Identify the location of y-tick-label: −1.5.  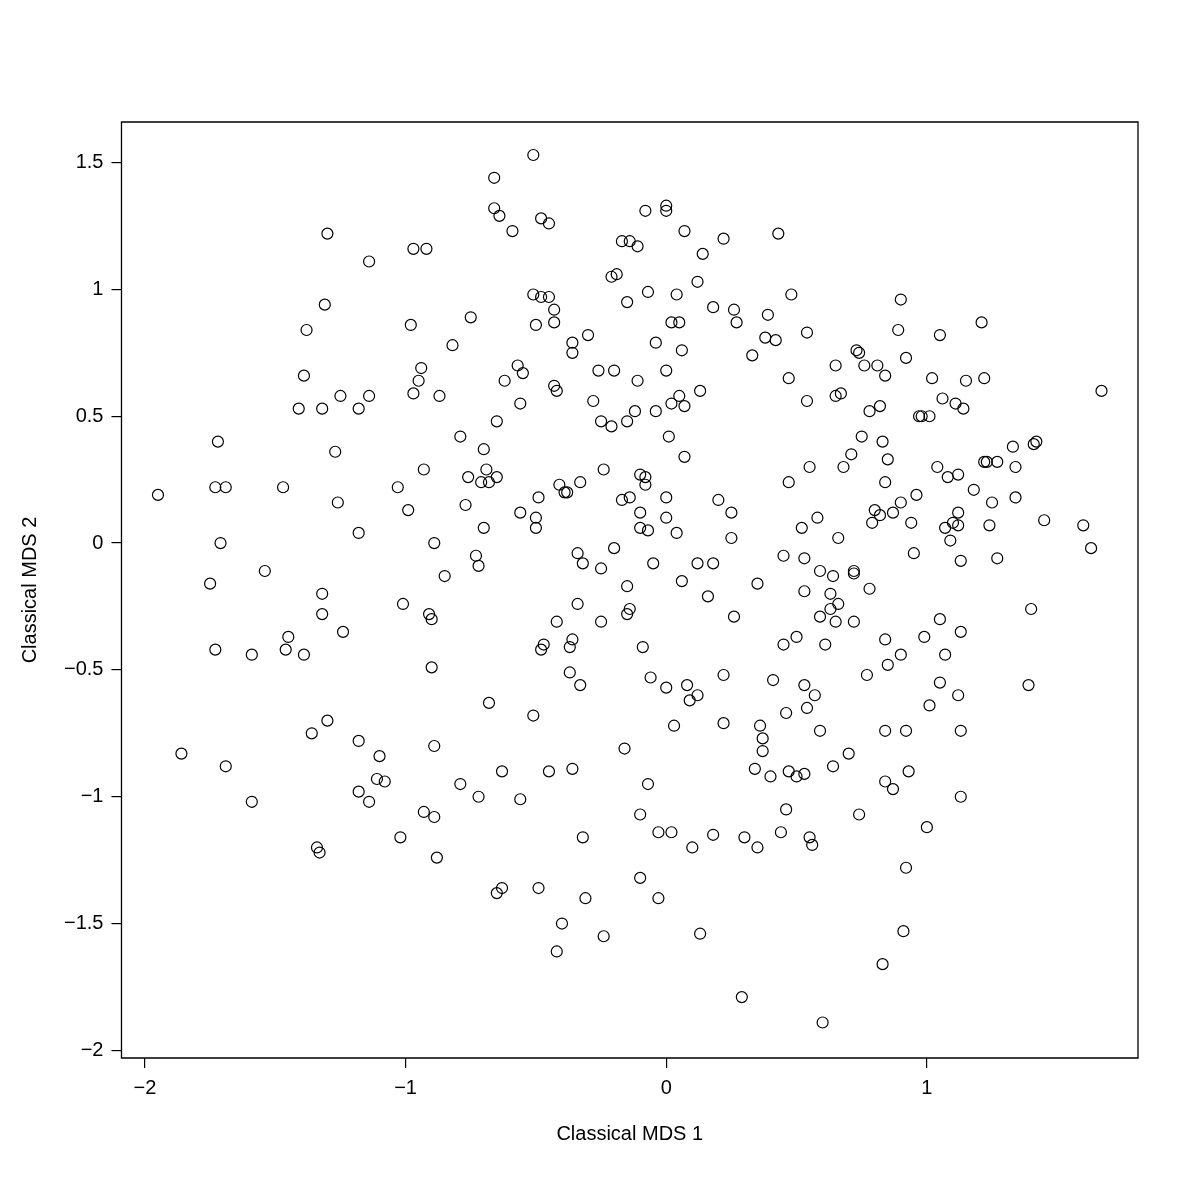
(84, 922).